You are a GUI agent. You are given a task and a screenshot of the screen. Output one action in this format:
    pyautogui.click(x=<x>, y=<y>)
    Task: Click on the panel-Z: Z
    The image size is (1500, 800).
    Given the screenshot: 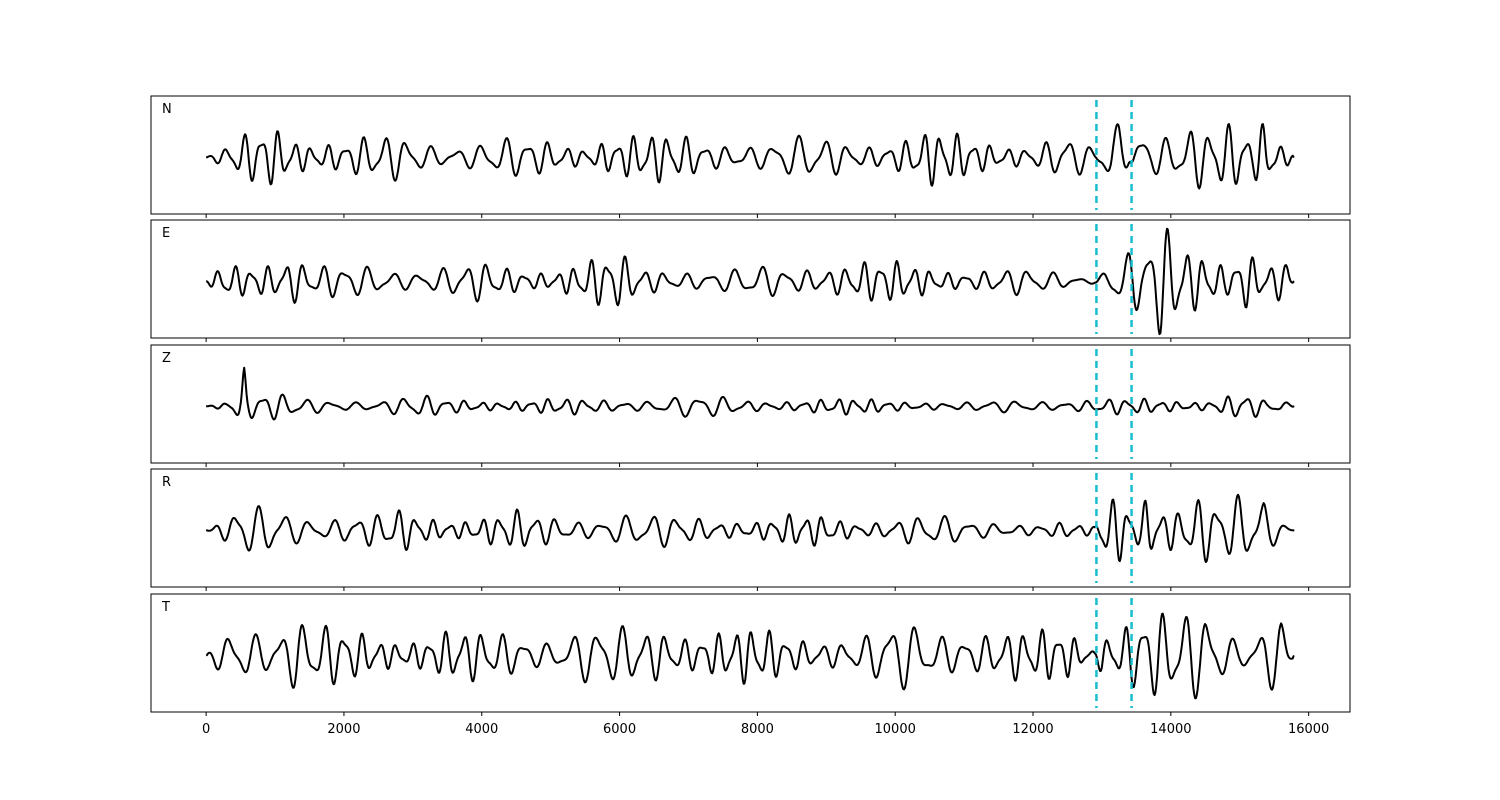 What is the action you would take?
    pyautogui.click(x=750, y=405)
    